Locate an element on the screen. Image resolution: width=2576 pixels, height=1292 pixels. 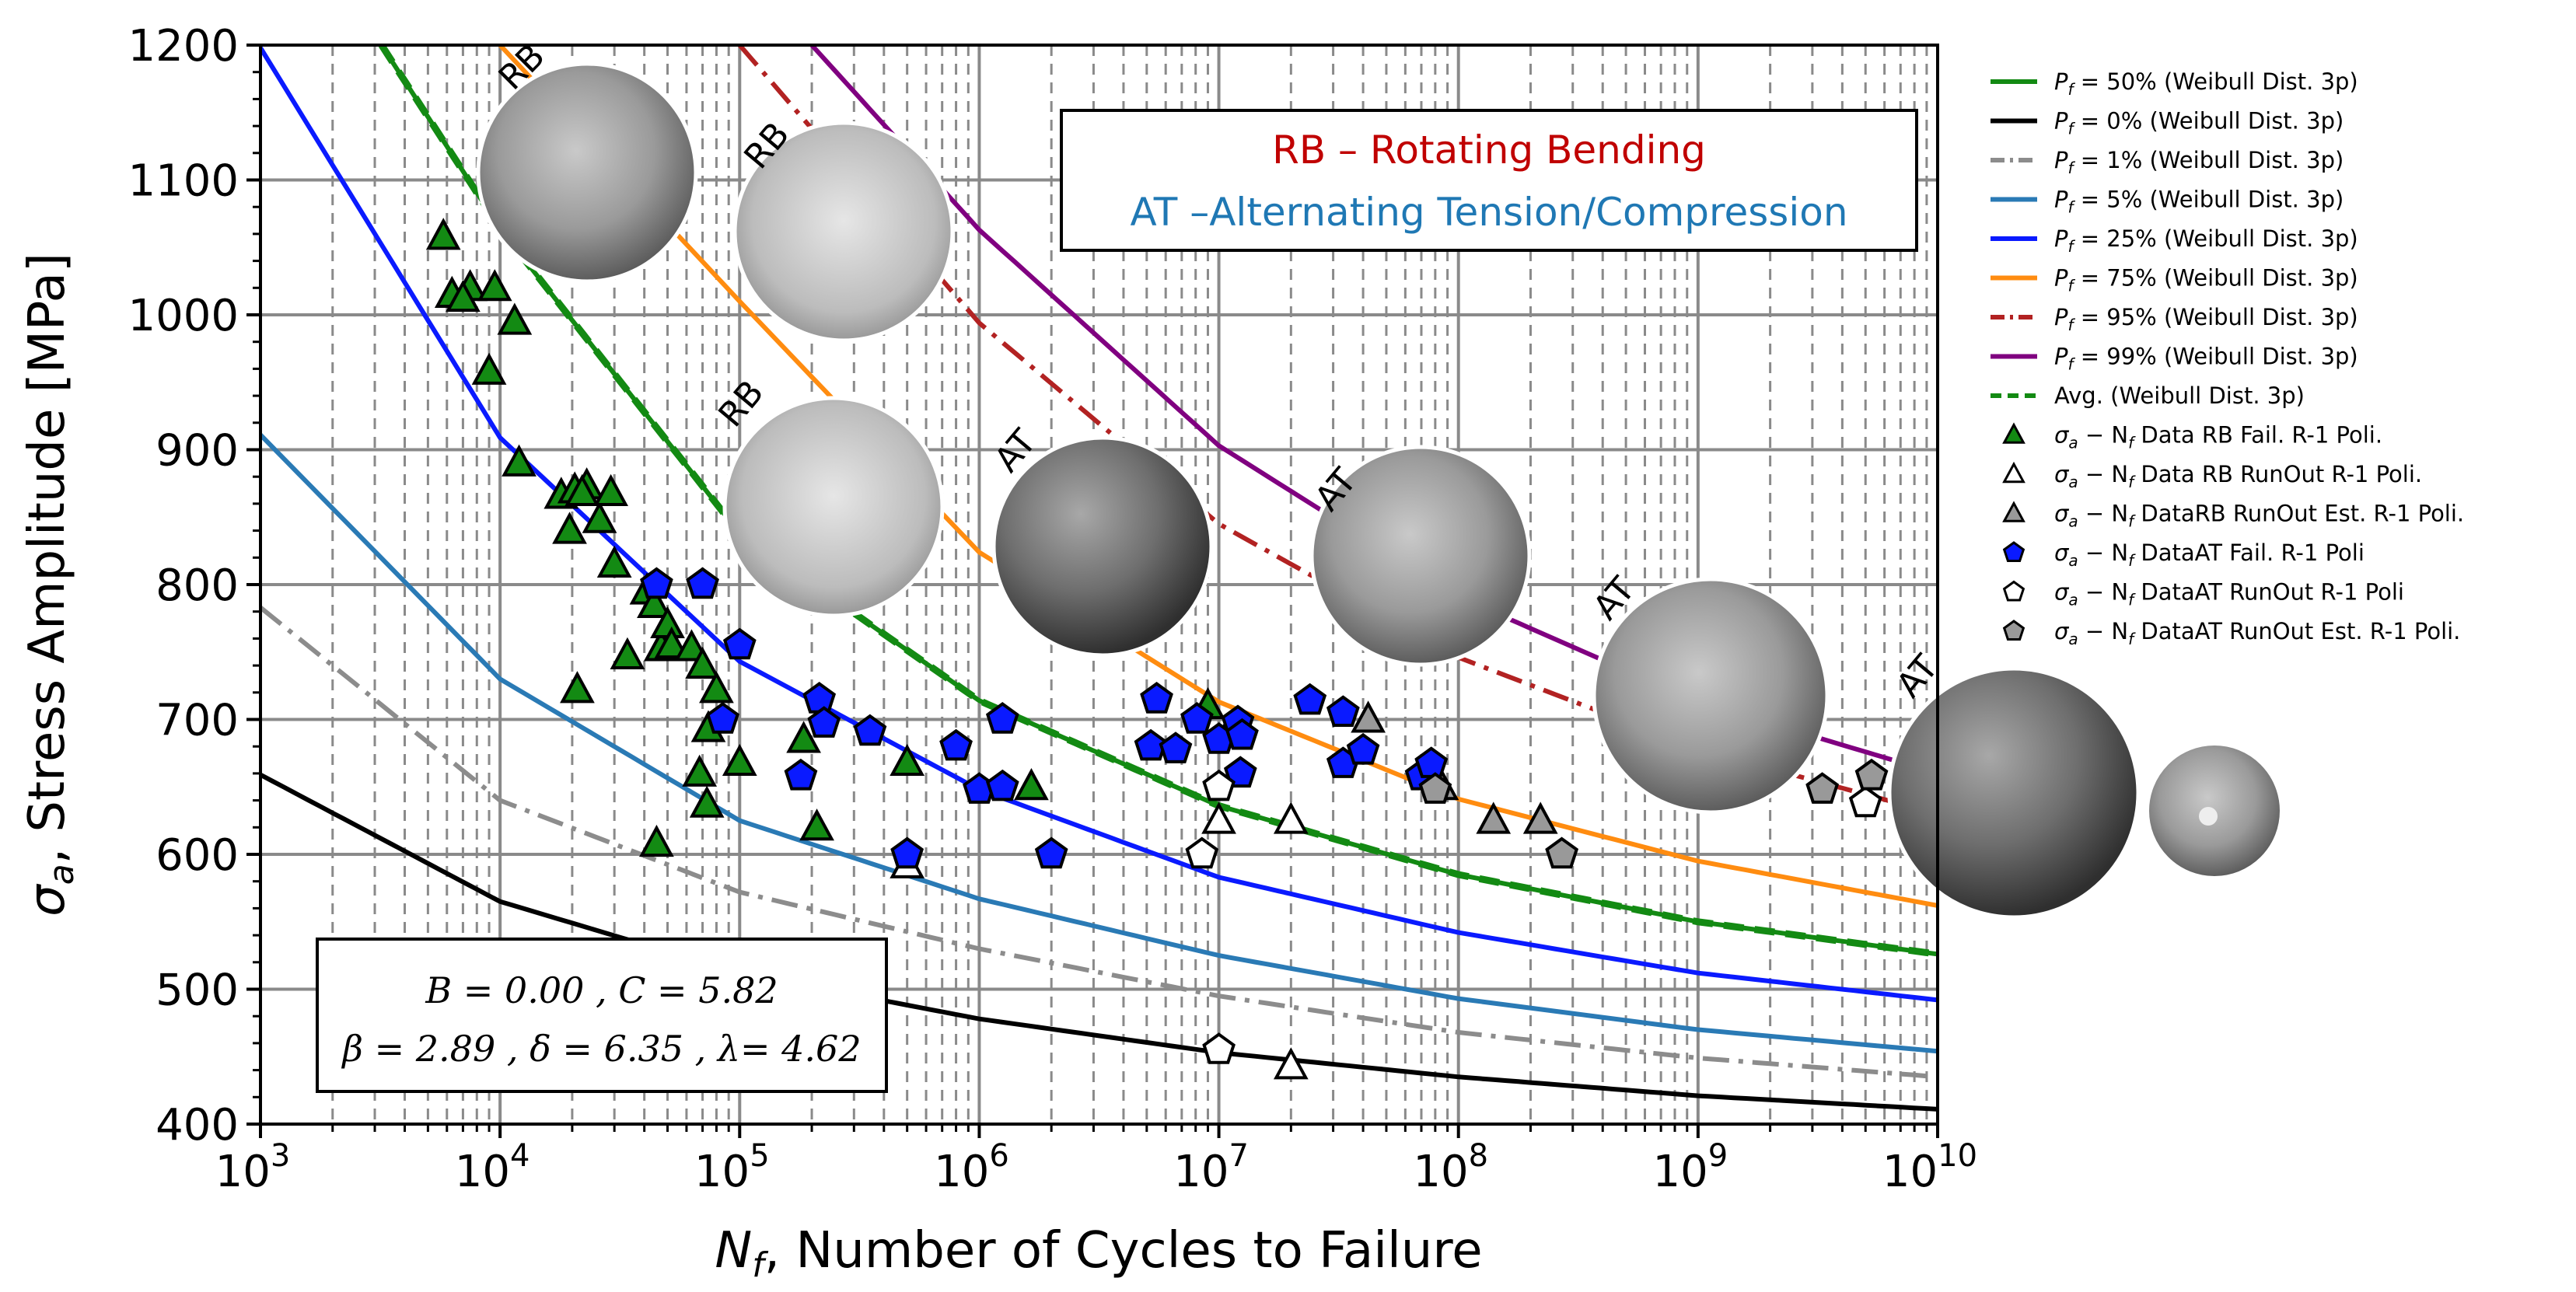
legend-label-7: Pf = 99% (Weibull Dist. 3p) is located at coordinates (2206, 359).